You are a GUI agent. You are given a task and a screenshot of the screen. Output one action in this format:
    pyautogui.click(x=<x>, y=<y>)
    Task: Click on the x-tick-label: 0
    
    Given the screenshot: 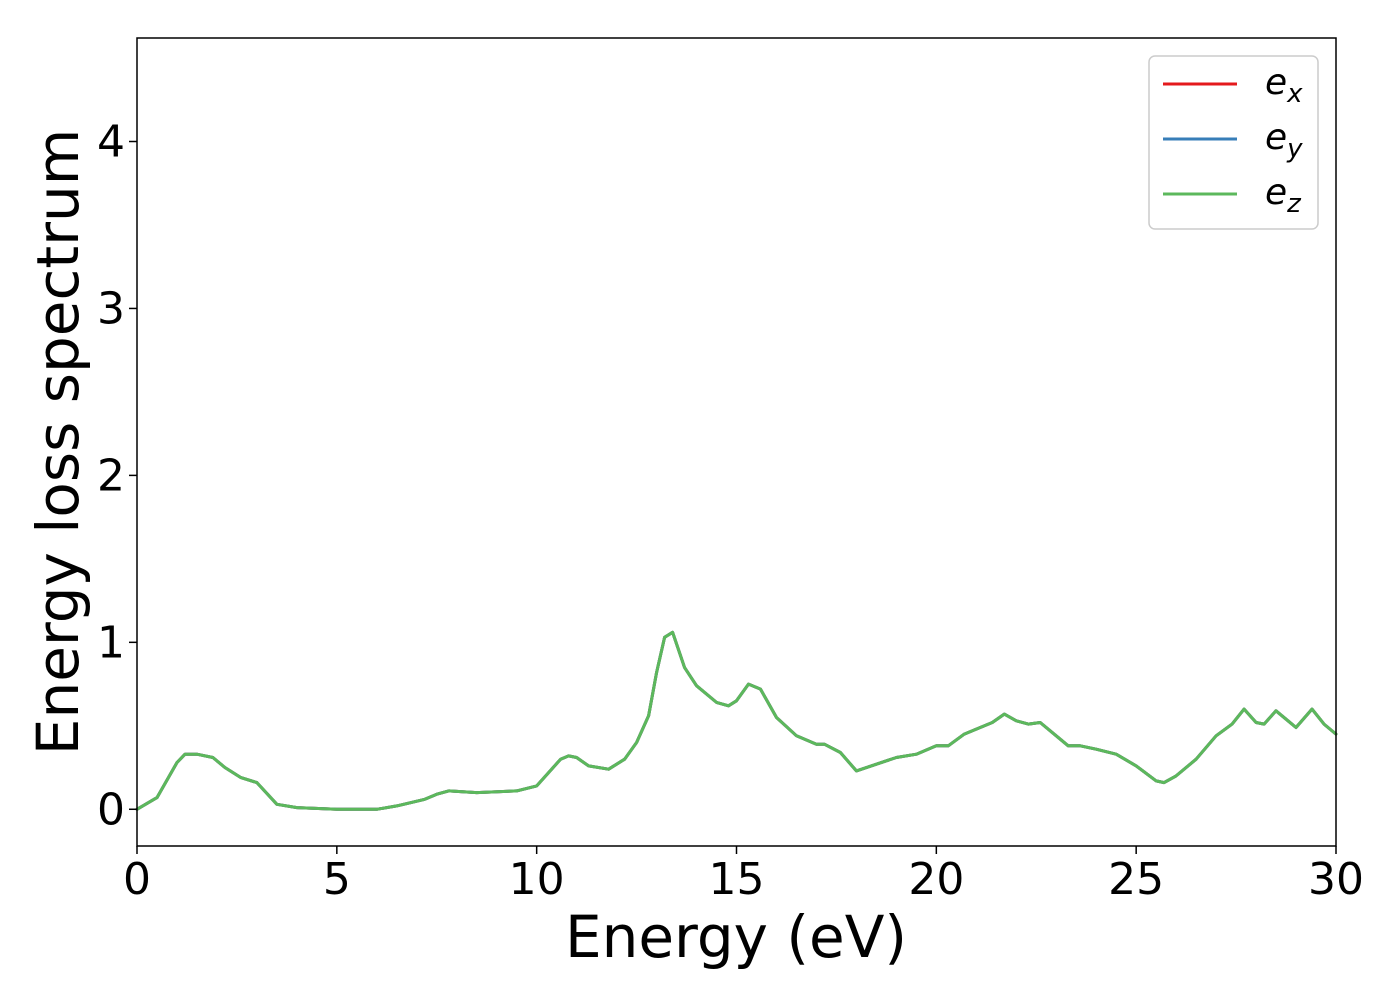 What is the action you would take?
    pyautogui.click(x=137, y=879)
    